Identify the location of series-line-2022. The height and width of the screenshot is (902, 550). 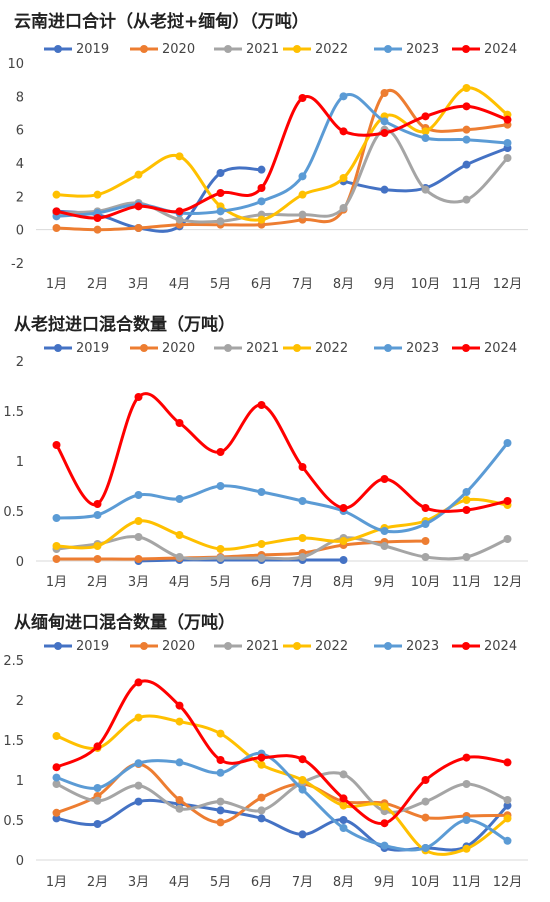
(282, 524).